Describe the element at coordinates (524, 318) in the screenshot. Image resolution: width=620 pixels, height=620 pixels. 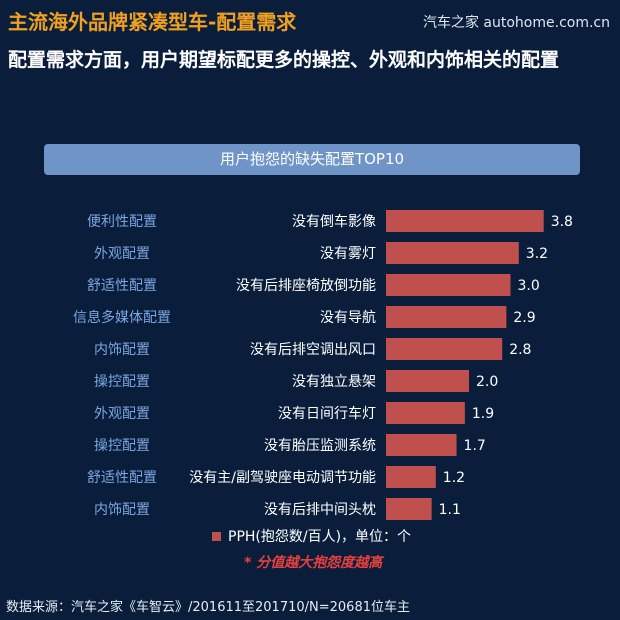
I see `value-label: 2.9` at that location.